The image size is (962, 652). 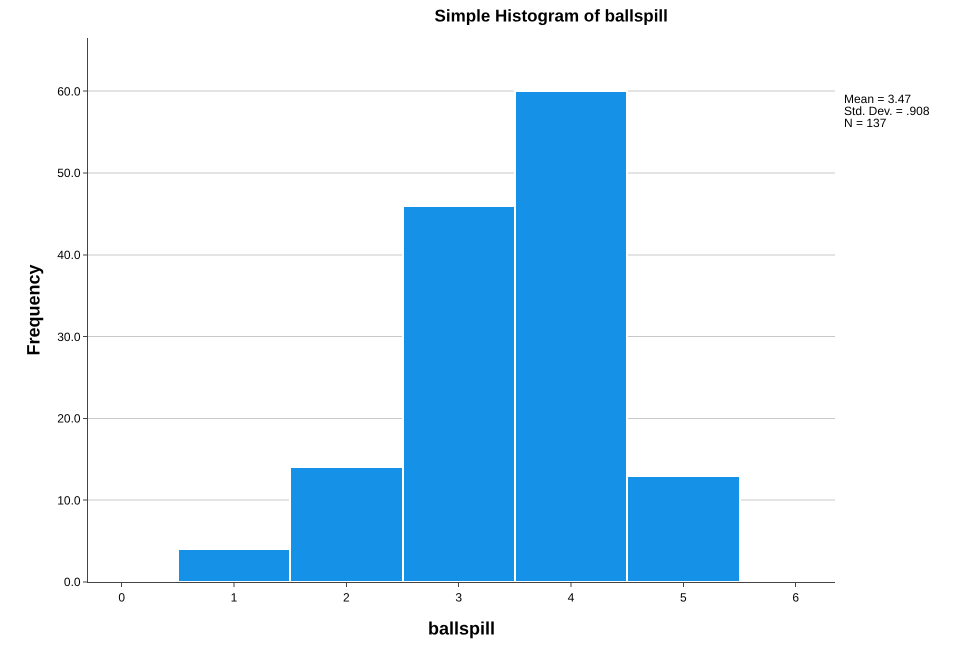 I want to click on text: N = 137, so click(x=865, y=123).